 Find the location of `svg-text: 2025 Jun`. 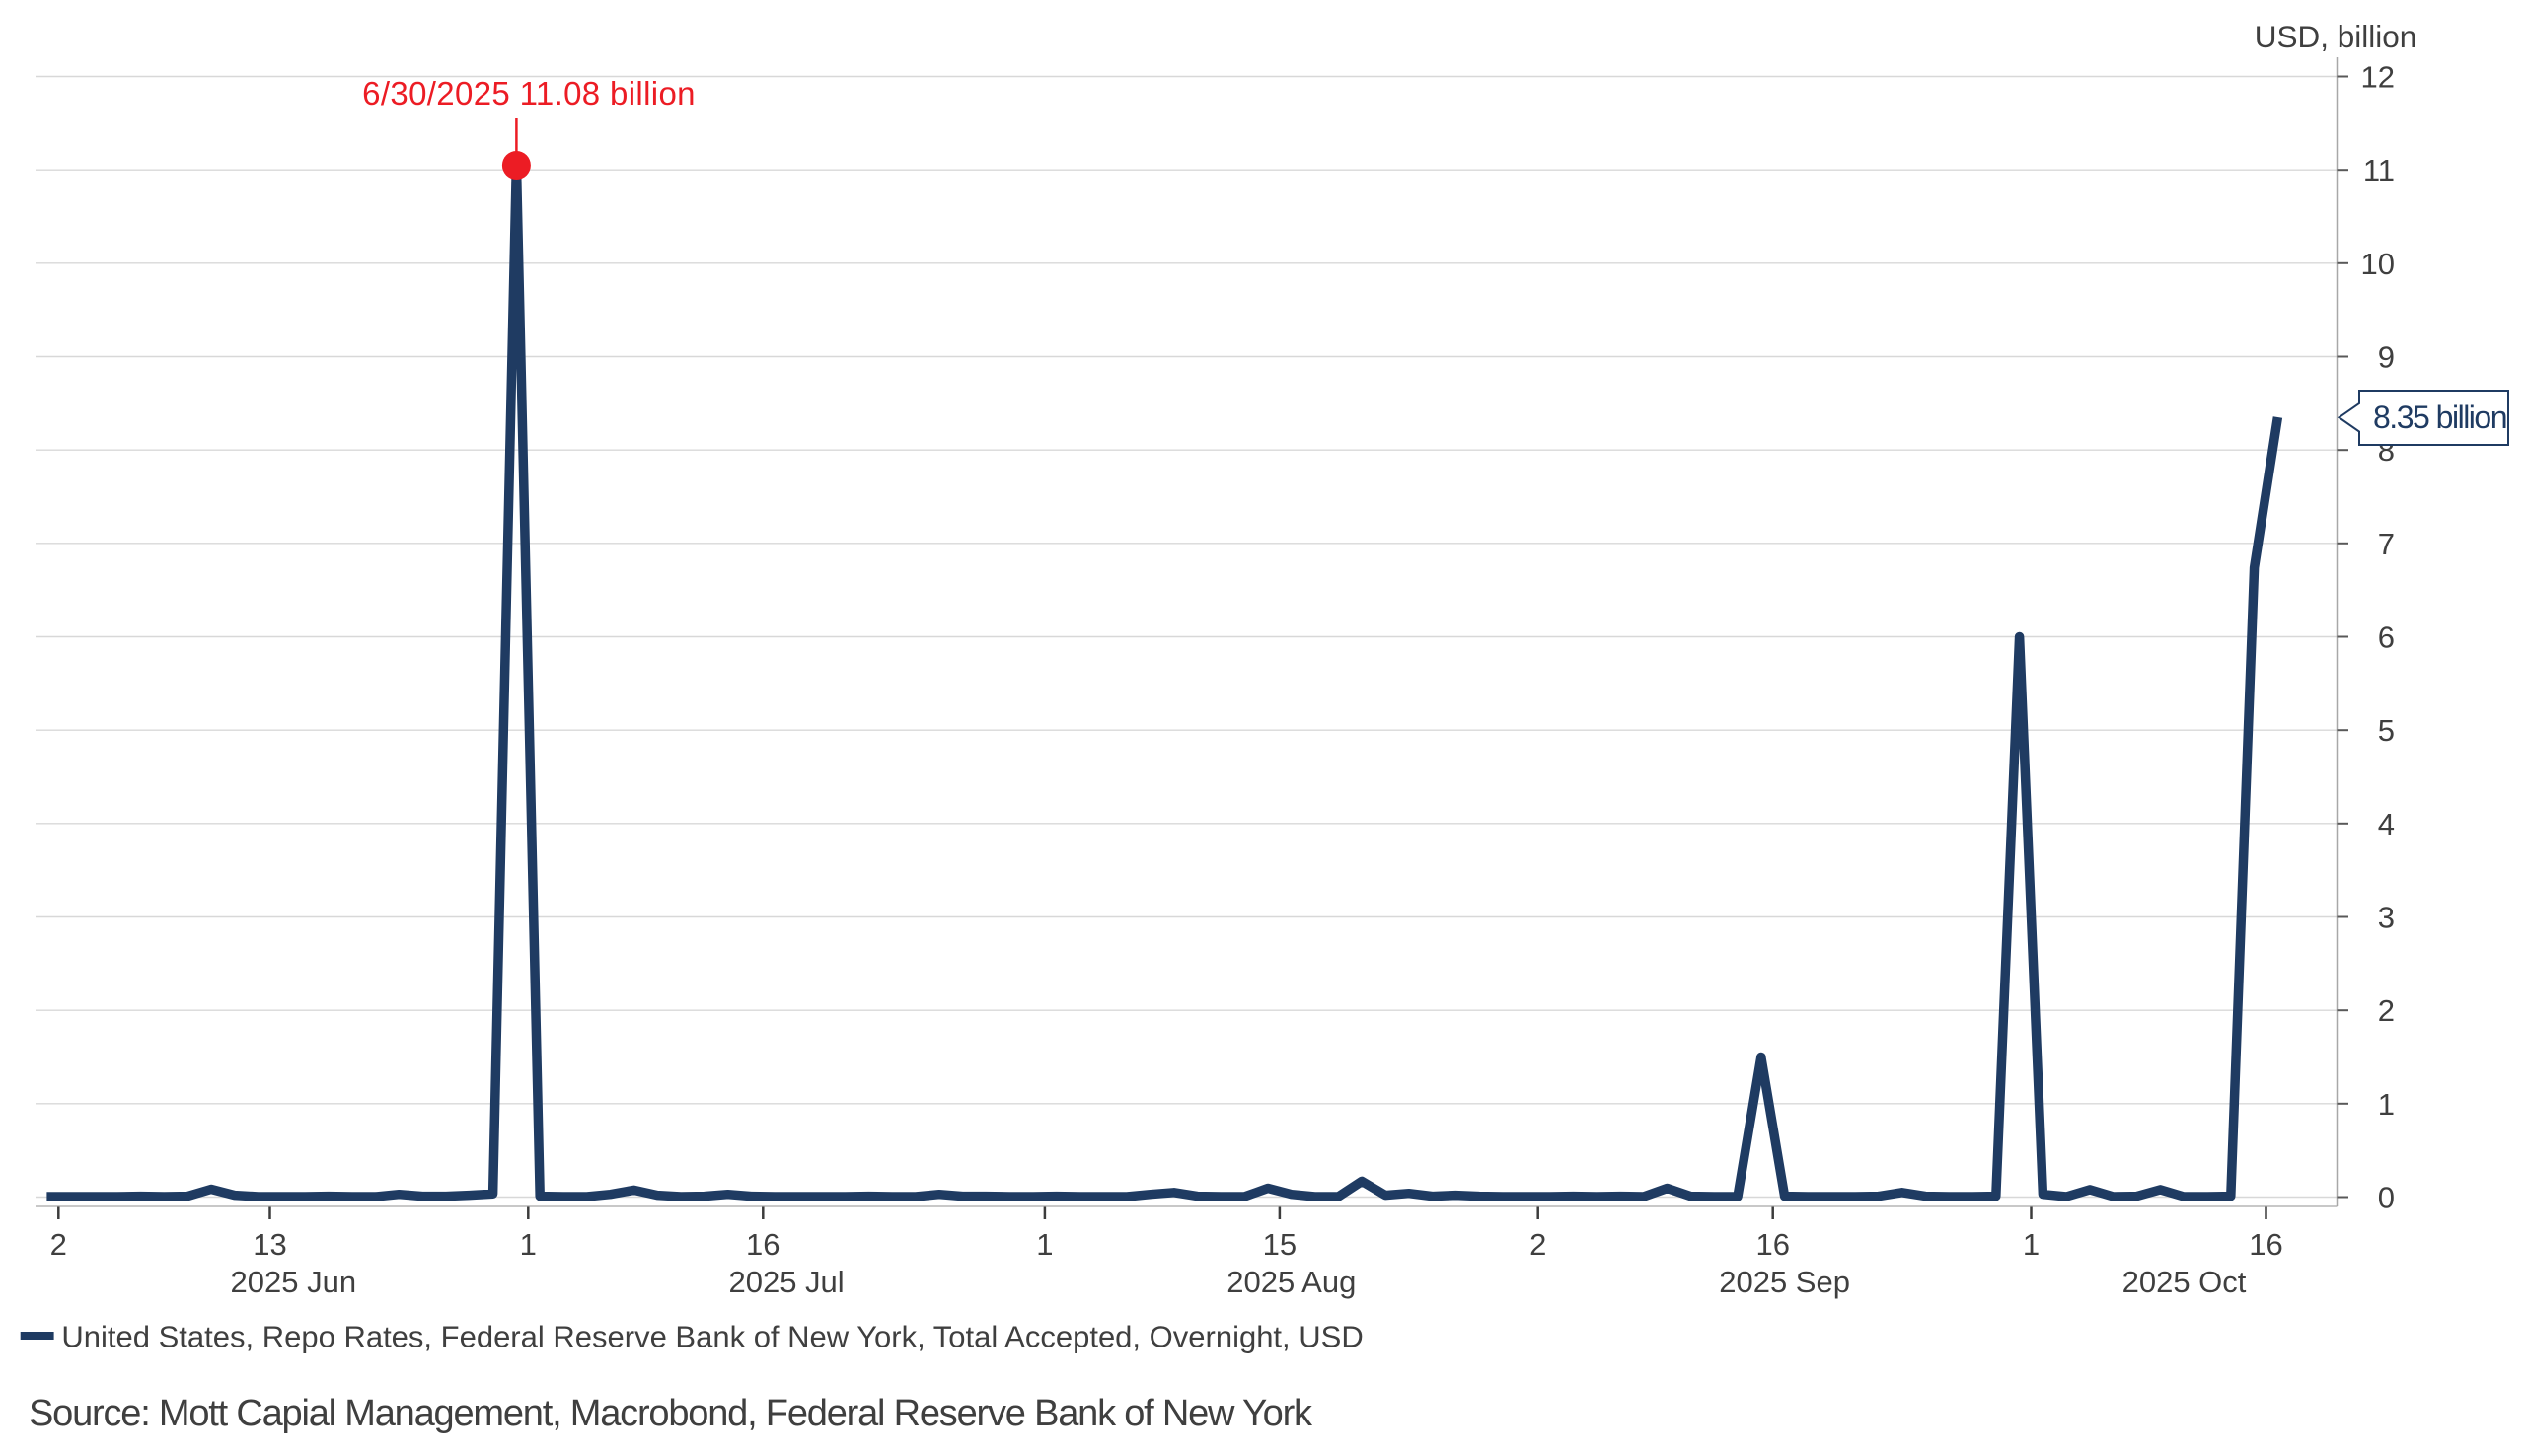

svg-text: 2025 Jun is located at coordinates (294, 1282).